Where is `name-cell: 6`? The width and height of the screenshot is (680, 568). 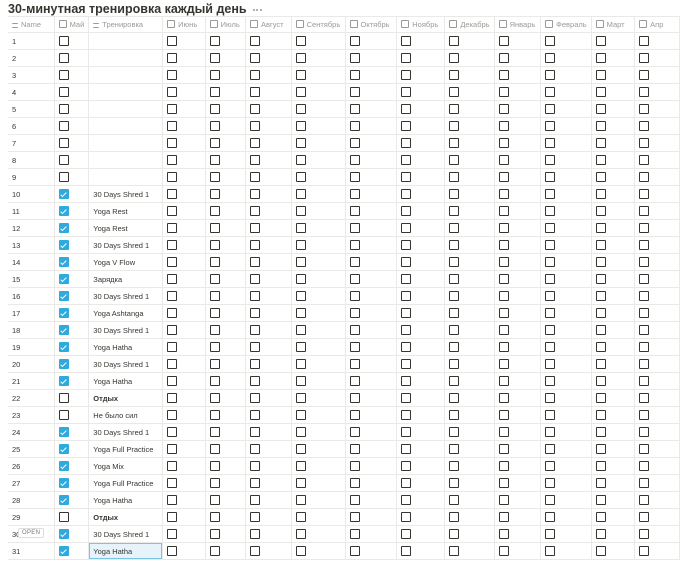
name-cell: 6 is located at coordinates (31, 126).